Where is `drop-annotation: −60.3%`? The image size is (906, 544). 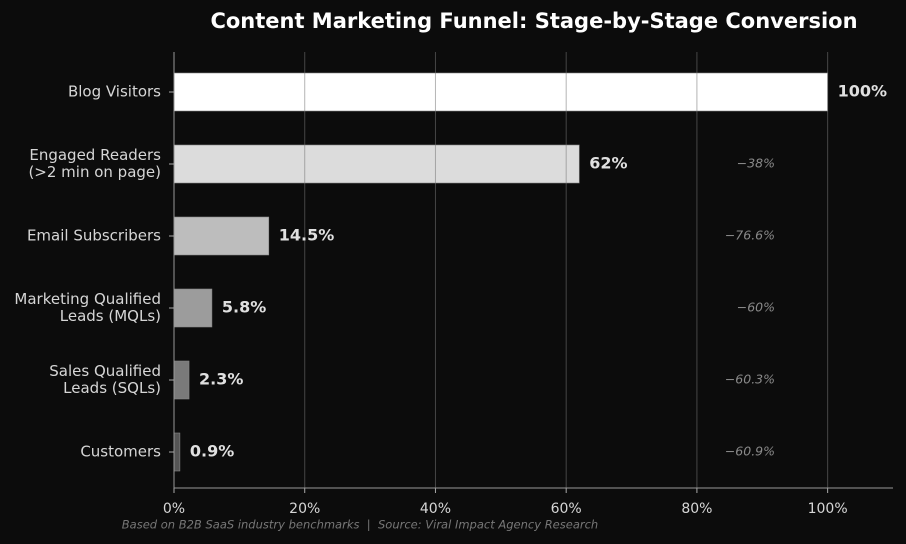 drop-annotation: −60.3% is located at coordinates (750, 379).